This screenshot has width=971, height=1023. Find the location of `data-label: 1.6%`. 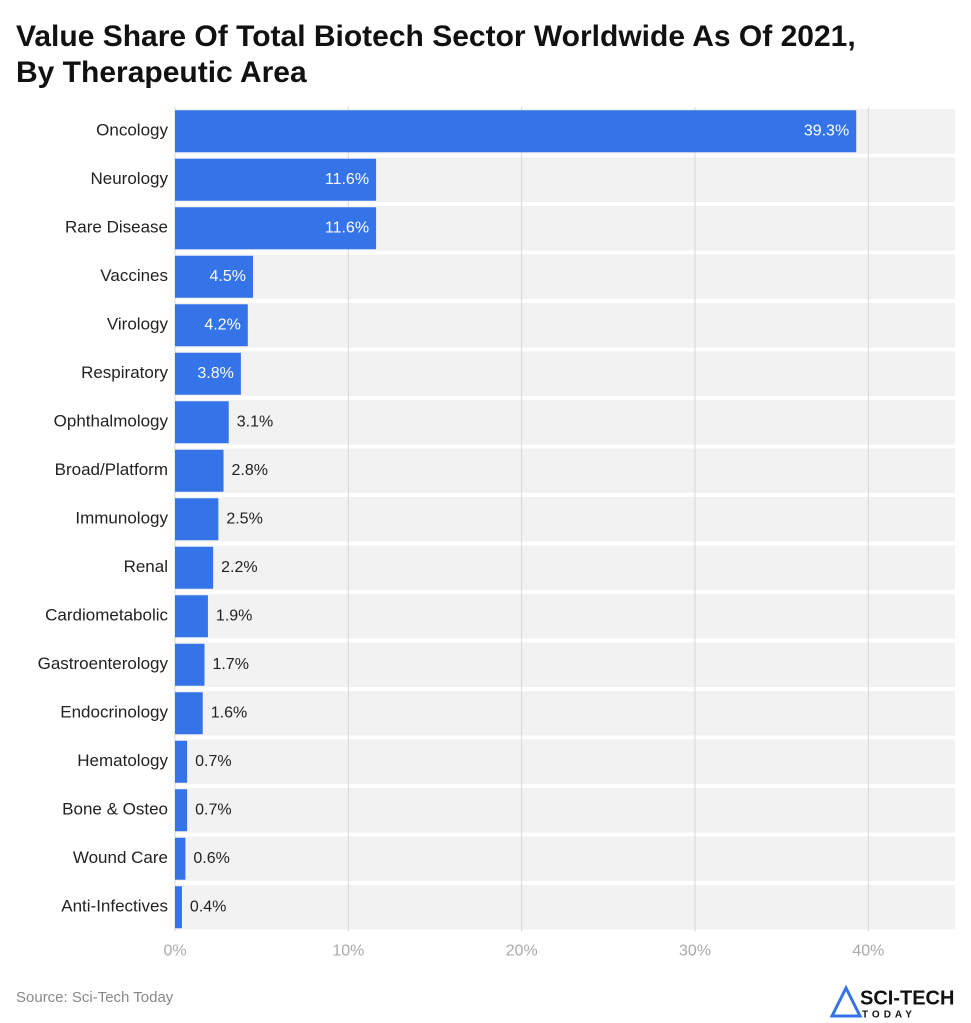

data-label: 1.6% is located at coordinates (229, 712).